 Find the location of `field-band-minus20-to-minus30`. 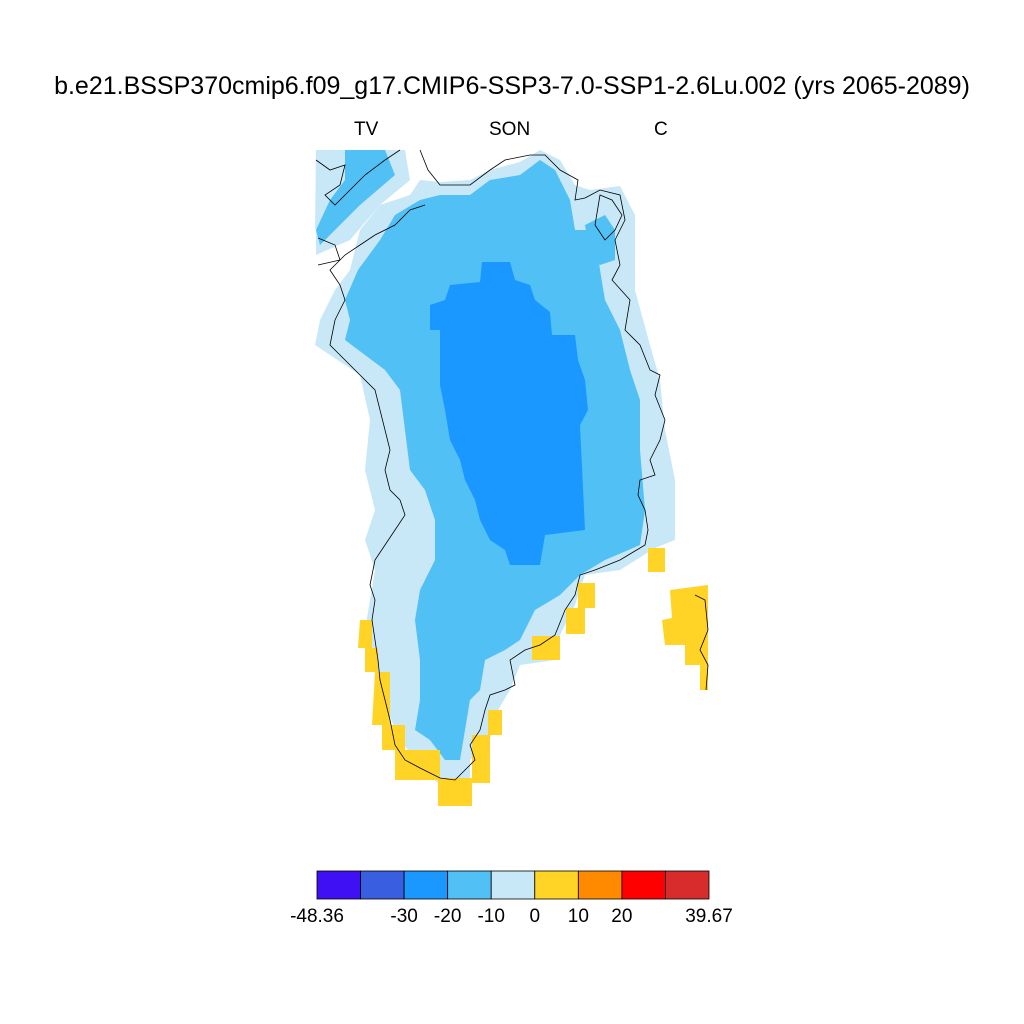

field-band-minus20-to-minus30 is located at coordinates (509, 413).